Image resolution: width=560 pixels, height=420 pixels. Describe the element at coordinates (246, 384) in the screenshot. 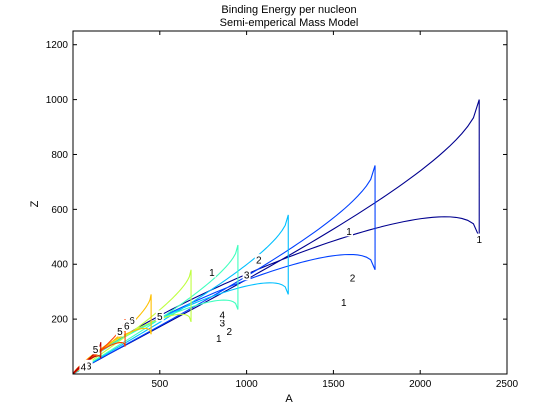

I see `x-tick-label: 1000` at that location.